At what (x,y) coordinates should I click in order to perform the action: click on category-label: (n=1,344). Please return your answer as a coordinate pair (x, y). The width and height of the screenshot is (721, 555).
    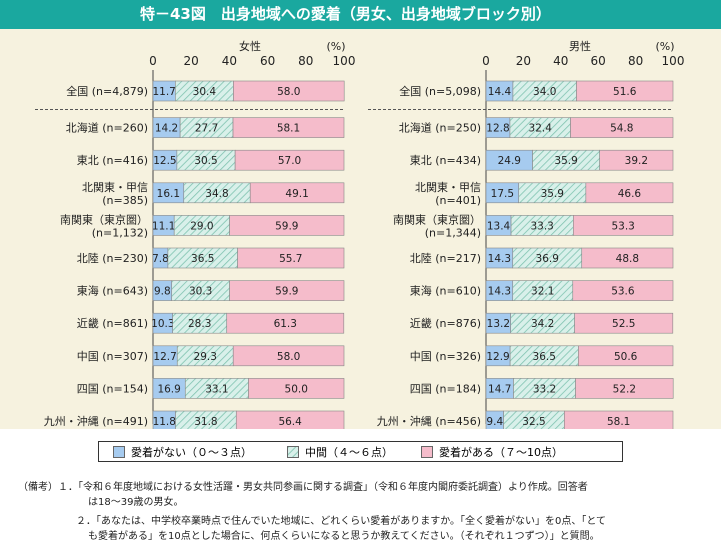
    Looking at the image, I should click on (453, 232).